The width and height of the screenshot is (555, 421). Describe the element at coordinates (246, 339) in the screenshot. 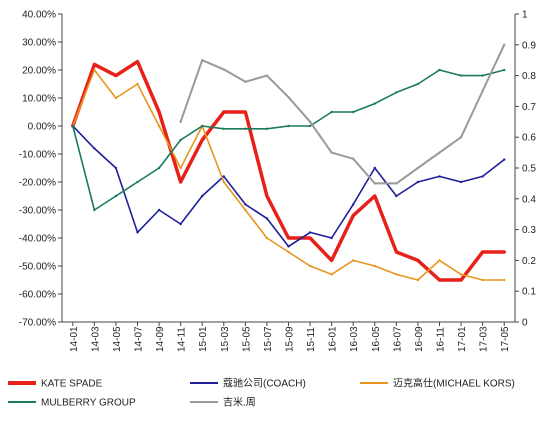

I see `x-tick-label: 15-05` at that location.